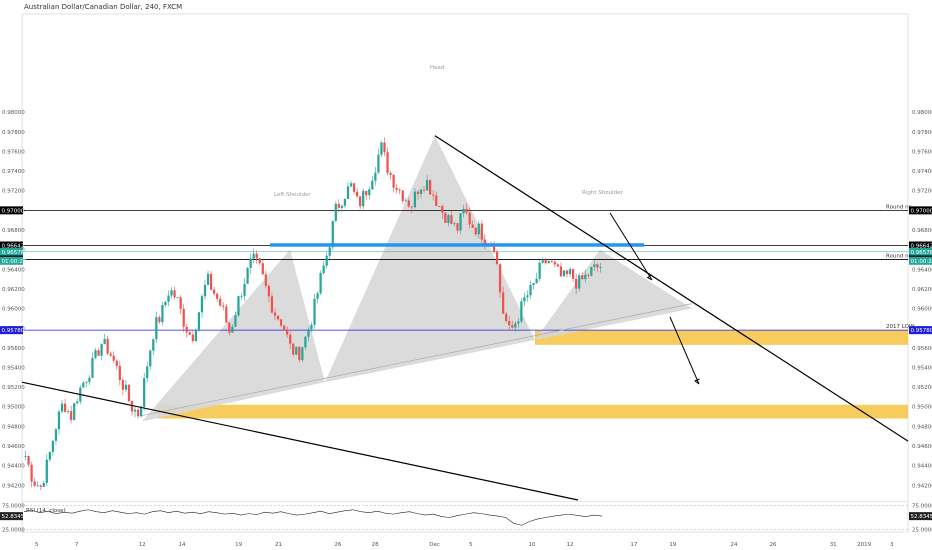 The height and width of the screenshot is (550, 932). Describe the element at coordinates (531, 545) in the screenshot. I see `x-tick: 10` at that location.